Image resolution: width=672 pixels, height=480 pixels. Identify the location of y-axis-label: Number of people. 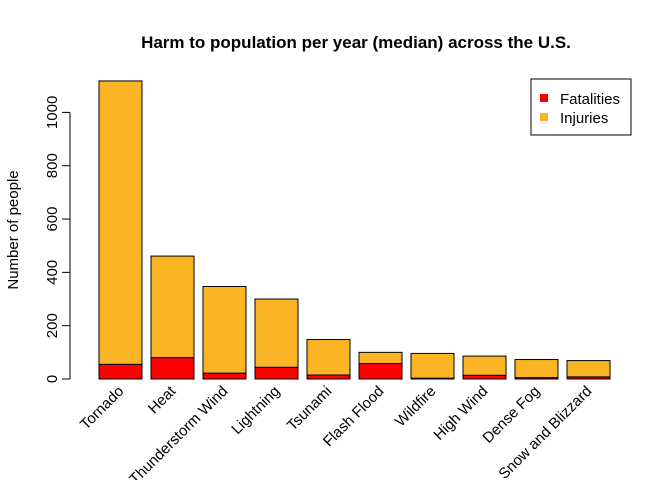
(13, 229).